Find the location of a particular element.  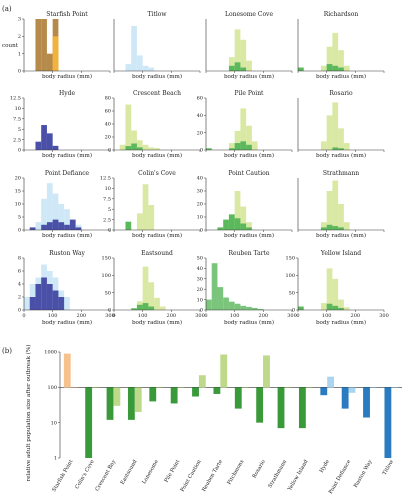

panel-title: Ruston Way is located at coordinates (67, 253).